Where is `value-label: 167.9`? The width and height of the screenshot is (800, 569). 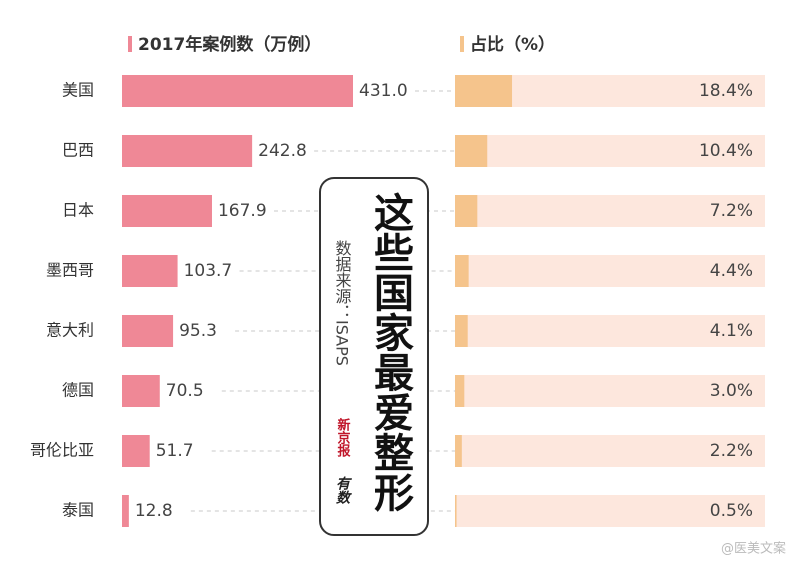 value-label: 167.9 is located at coordinates (242, 211).